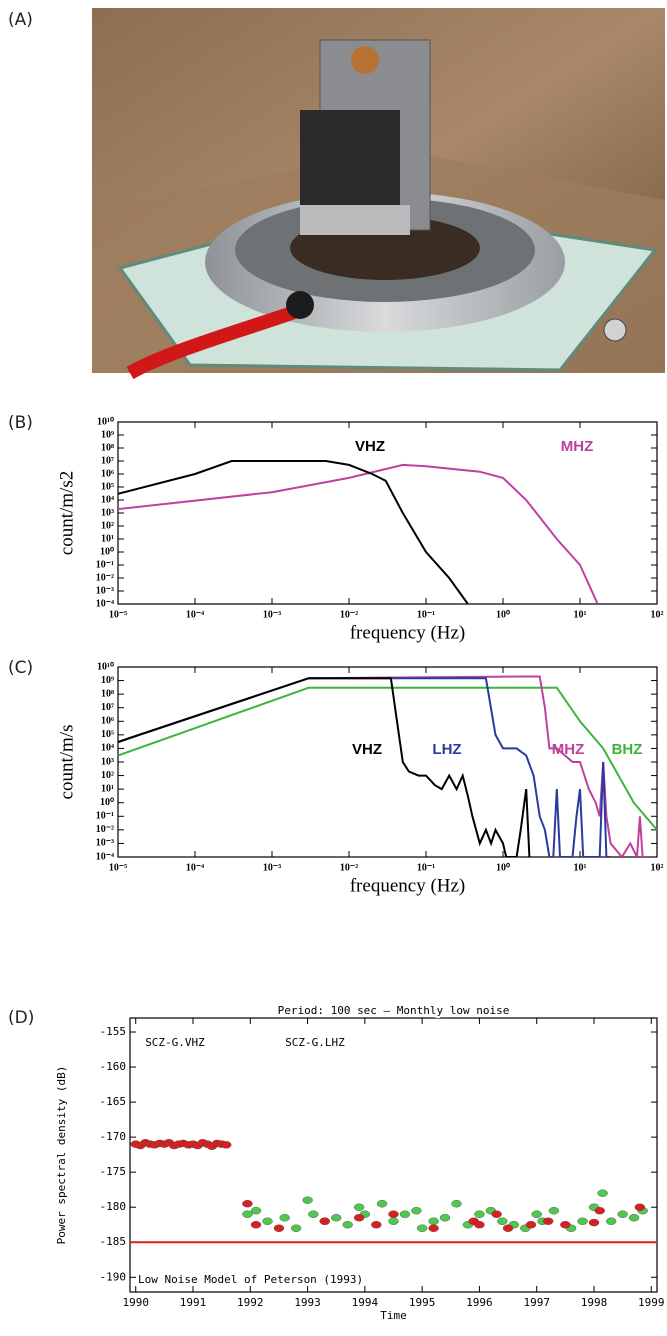 The image size is (667, 1336). I want to click on plug, so click(300, 305).